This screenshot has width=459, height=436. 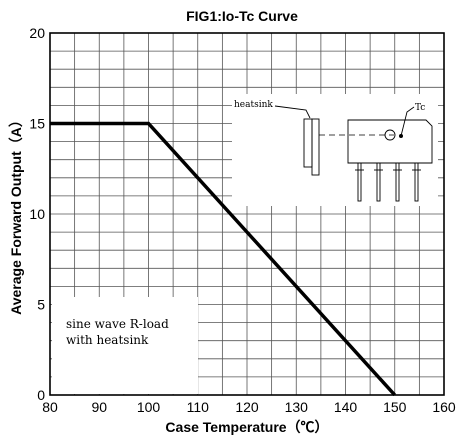 I want to click on x-tick-label: 160, so click(x=444, y=407).